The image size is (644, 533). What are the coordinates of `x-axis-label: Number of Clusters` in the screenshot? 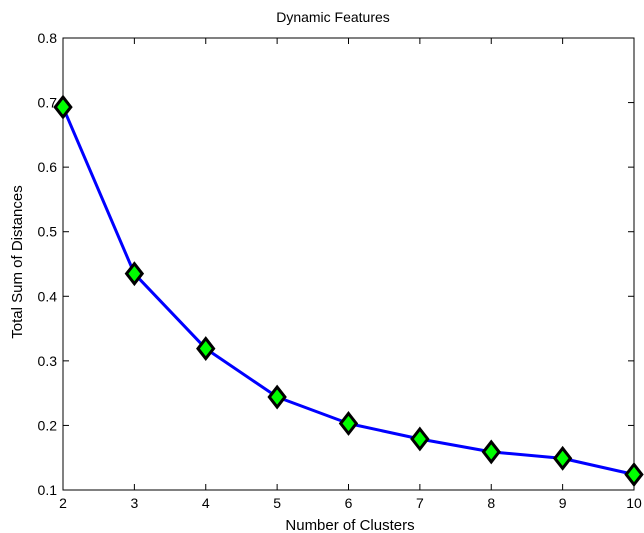 It's located at (349, 525).